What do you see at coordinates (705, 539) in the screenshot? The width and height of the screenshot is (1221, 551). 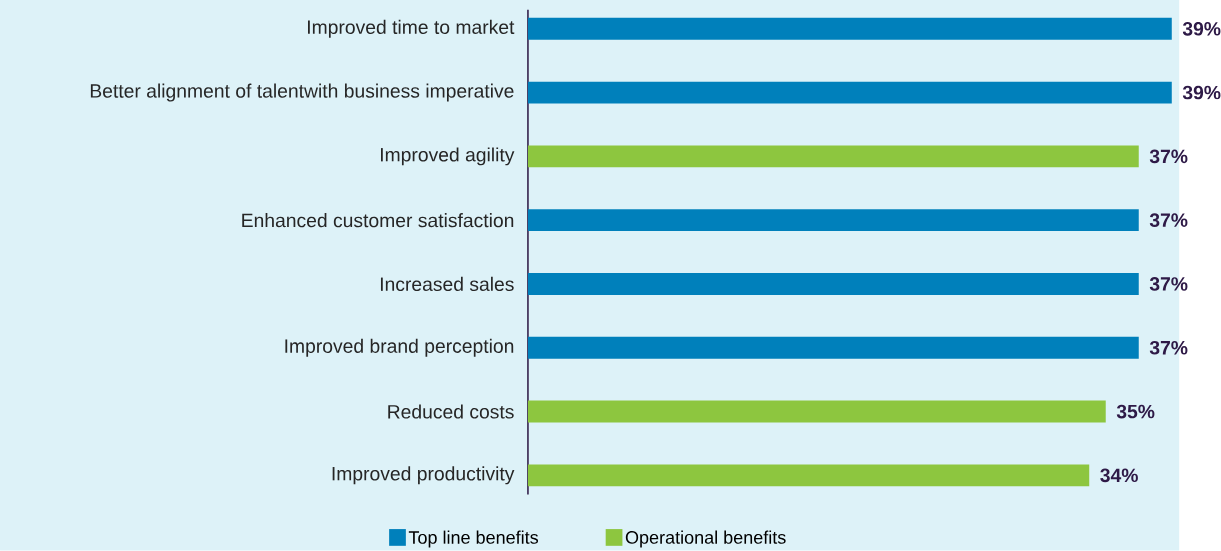 I see `legend-label: Operational benefits` at bounding box center [705, 539].